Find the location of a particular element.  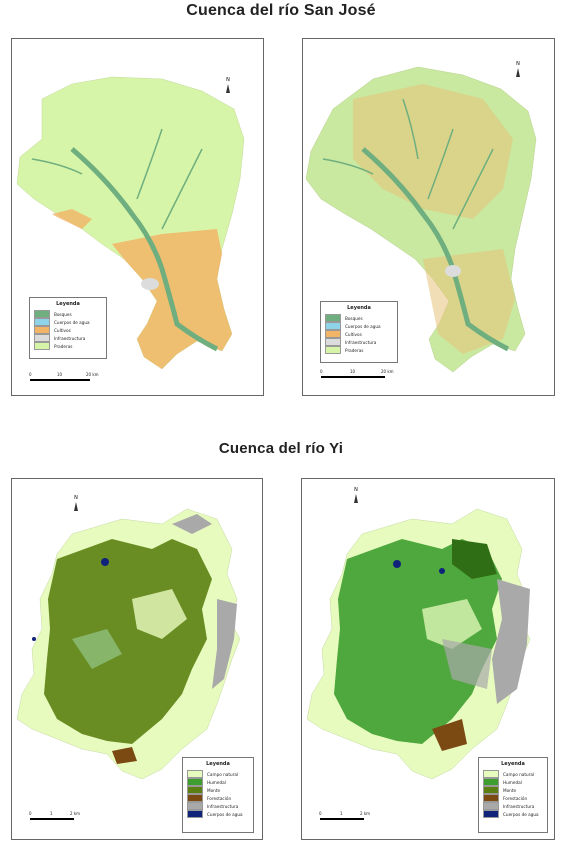

region-cultivos is located at coordinates (433, 151).